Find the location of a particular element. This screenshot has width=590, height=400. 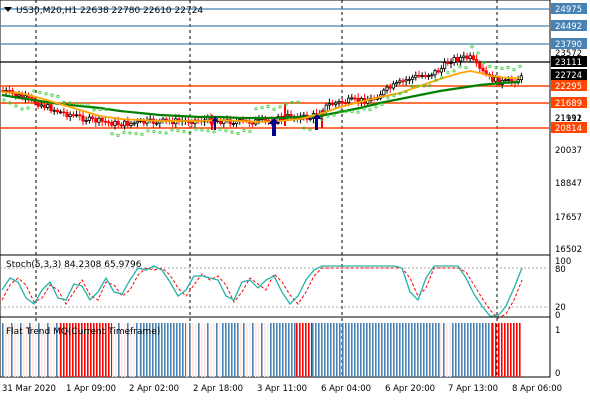

price-label: 17657 is located at coordinates (568, 218).